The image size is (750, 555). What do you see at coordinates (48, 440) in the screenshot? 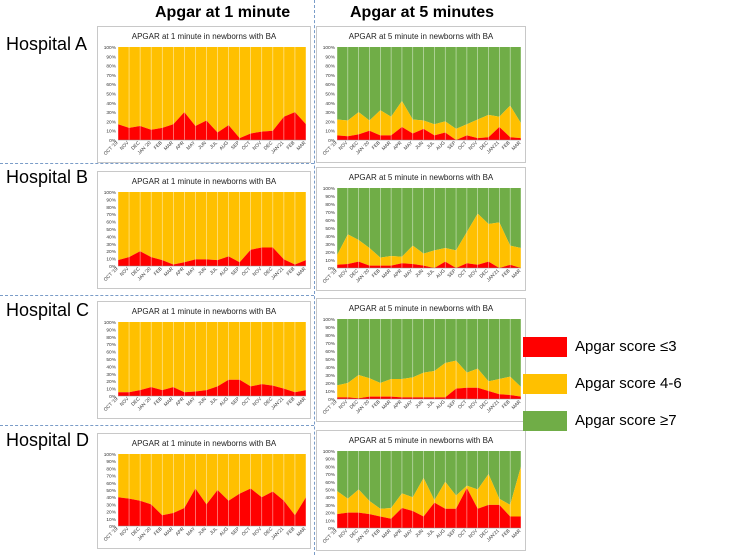
I see `hospital-label-d: Hospital D` at bounding box center [48, 440].